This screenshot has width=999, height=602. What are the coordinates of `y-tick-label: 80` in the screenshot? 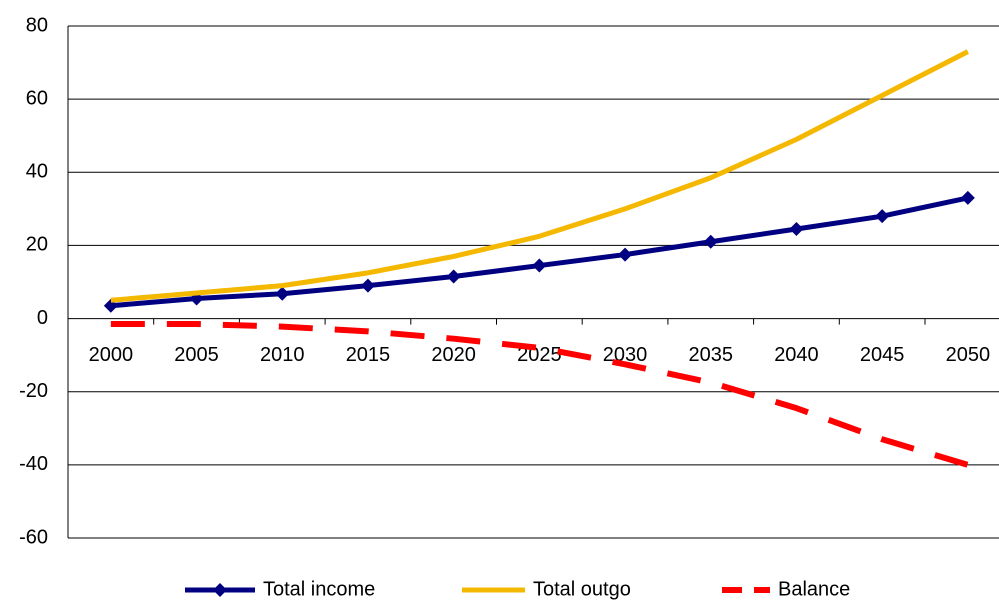 It's located at (37, 25).